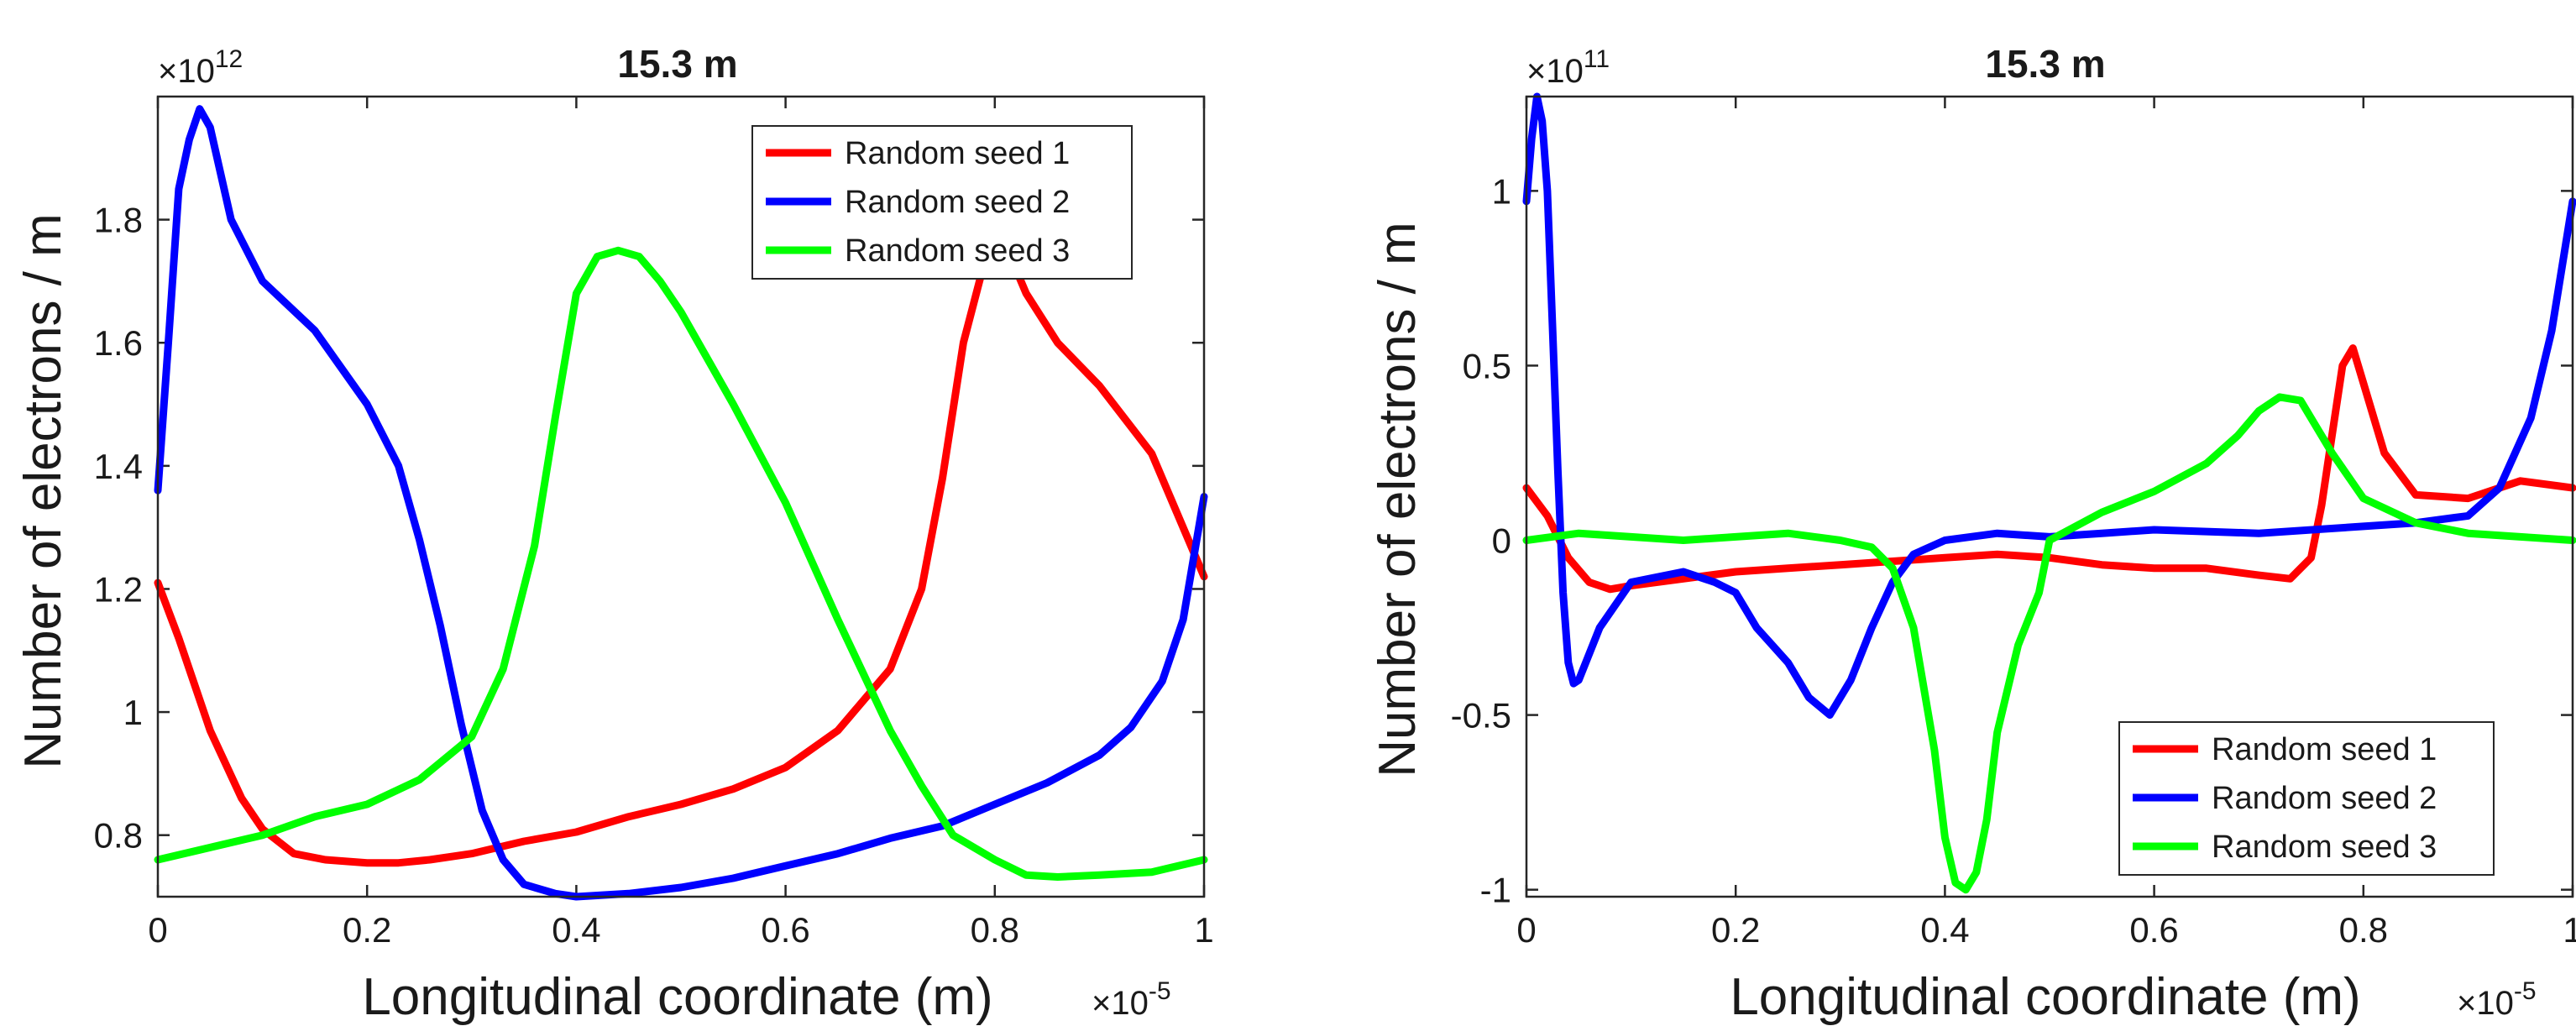  What do you see at coordinates (119, 343) in the screenshot?
I see `y-tick-label: 1.6` at bounding box center [119, 343].